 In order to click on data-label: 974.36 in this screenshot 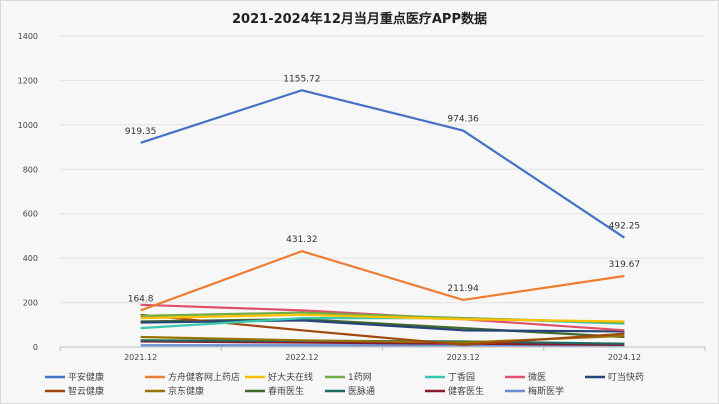, I will do `click(463, 120)`.